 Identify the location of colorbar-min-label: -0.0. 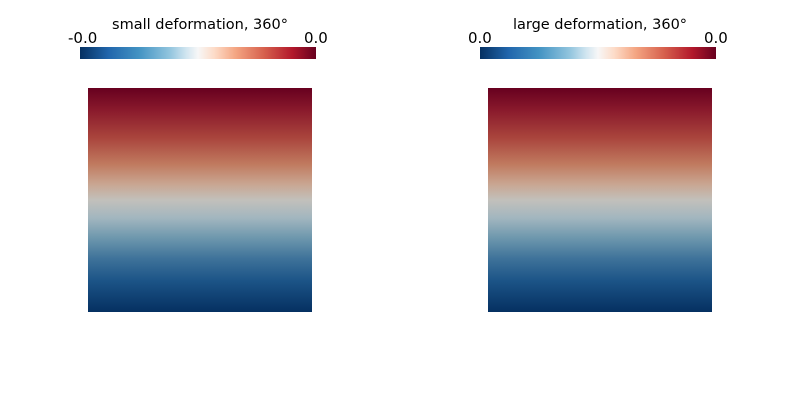
(83, 38).